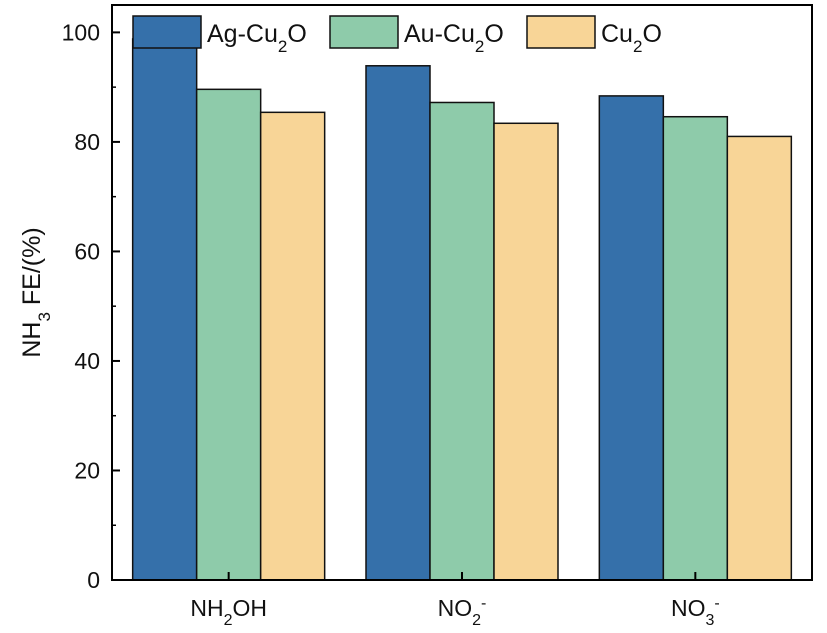 The width and height of the screenshot is (827, 633). What do you see at coordinates (364, 32) in the screenshot?
I see `legend-swatch-au-cu2o` at bounding box center [364, 32].